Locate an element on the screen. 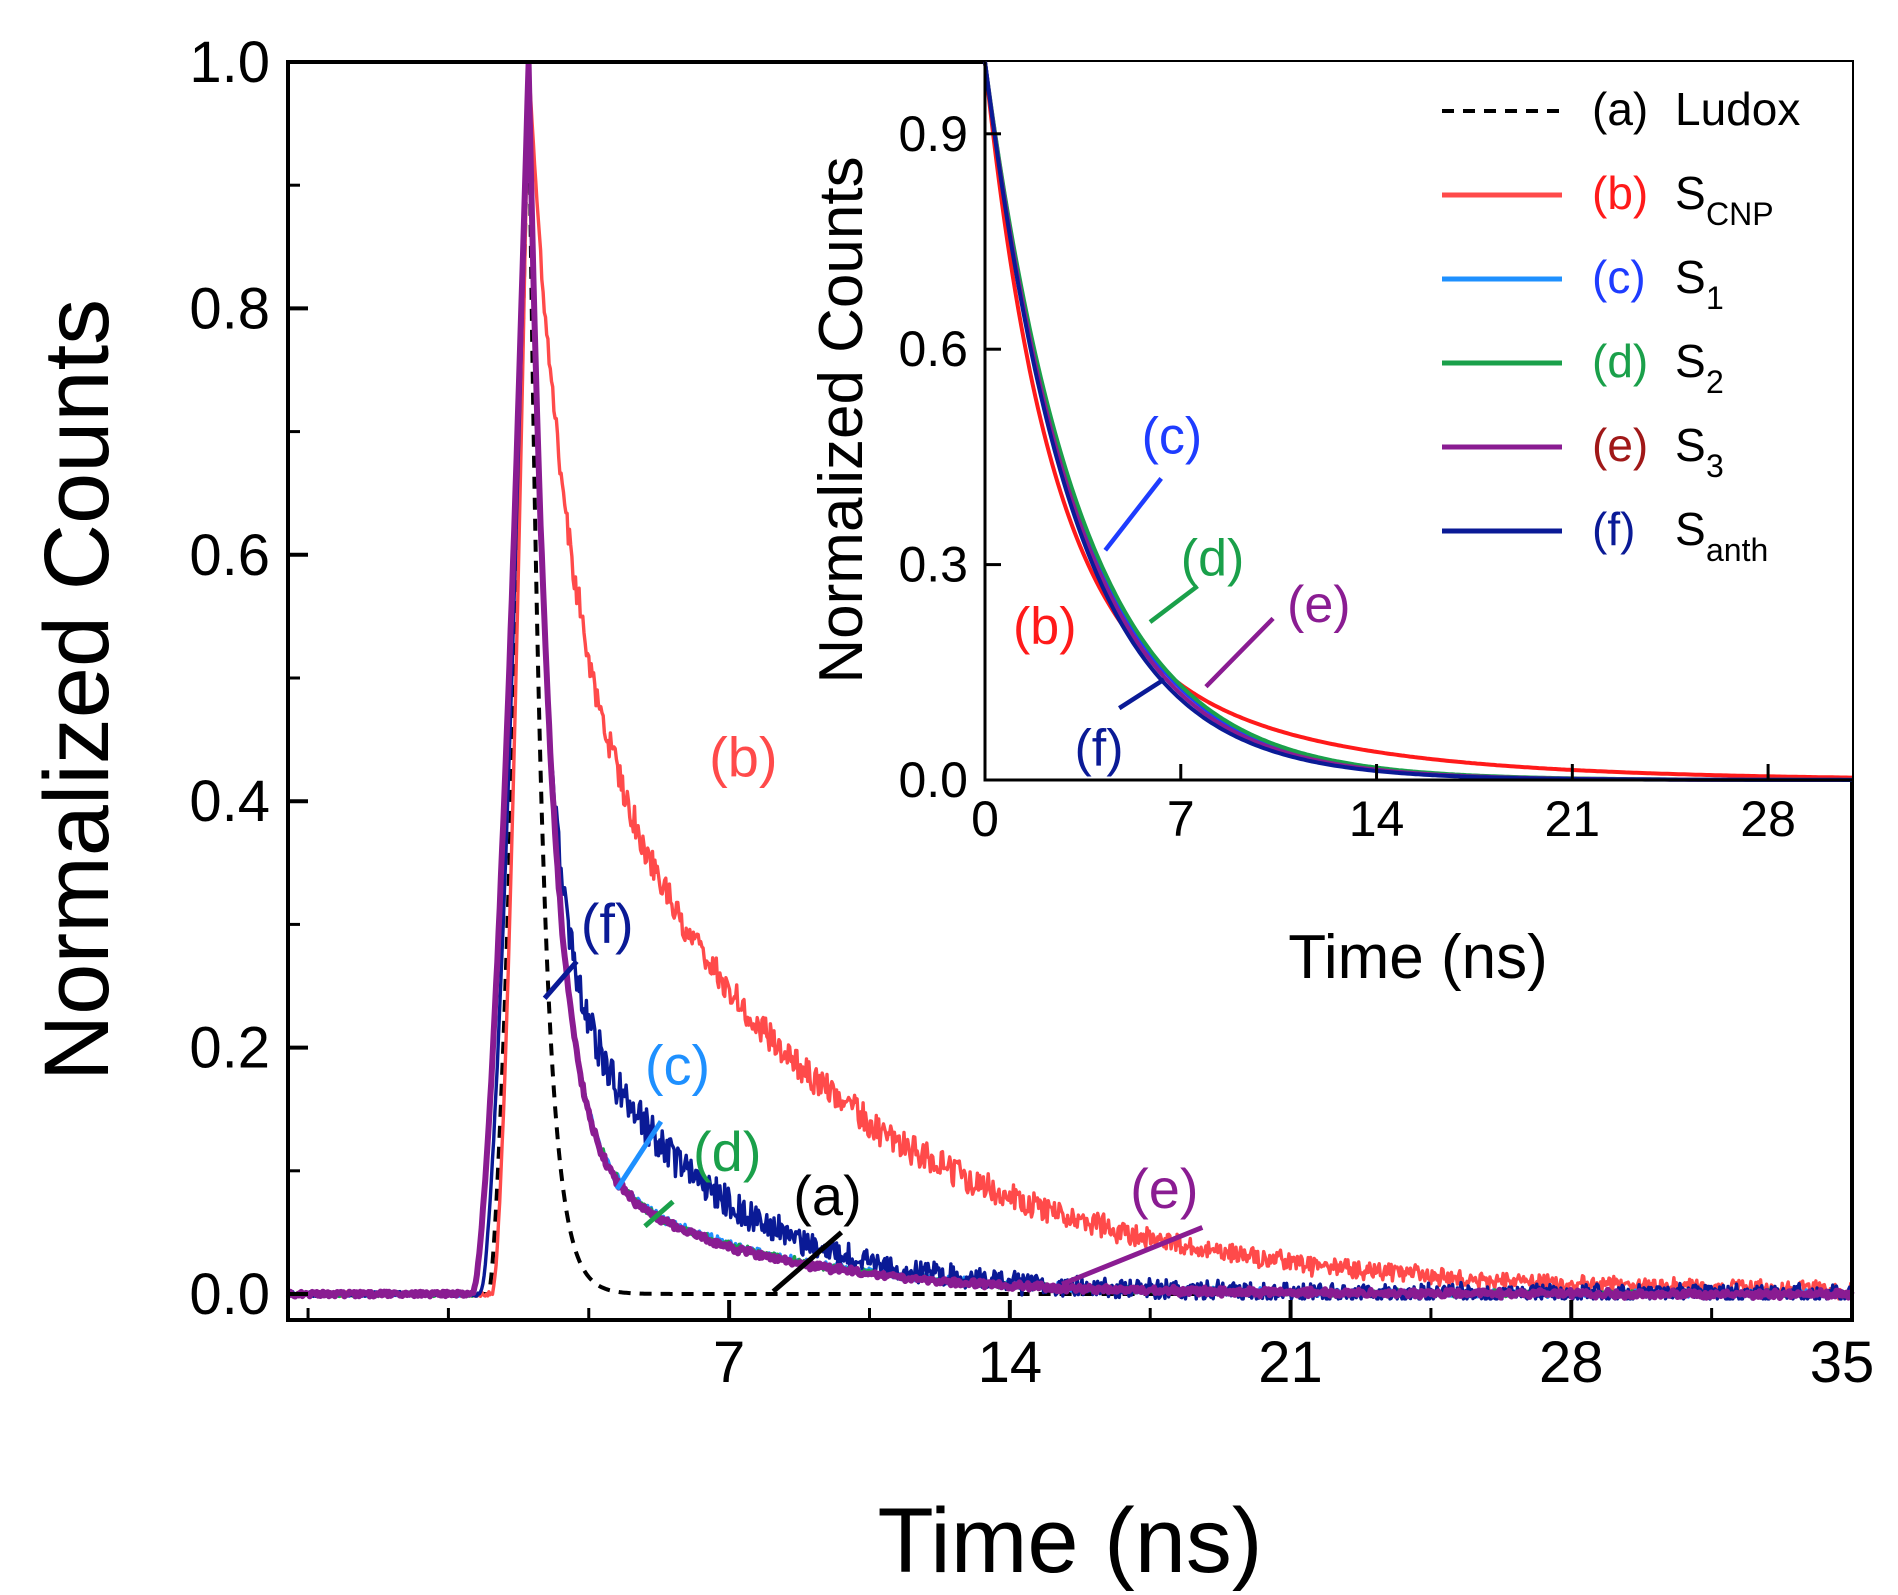 This screenshot has width=1898, height=1595. legend-label: (f) is located at coordinates (1613, 529).